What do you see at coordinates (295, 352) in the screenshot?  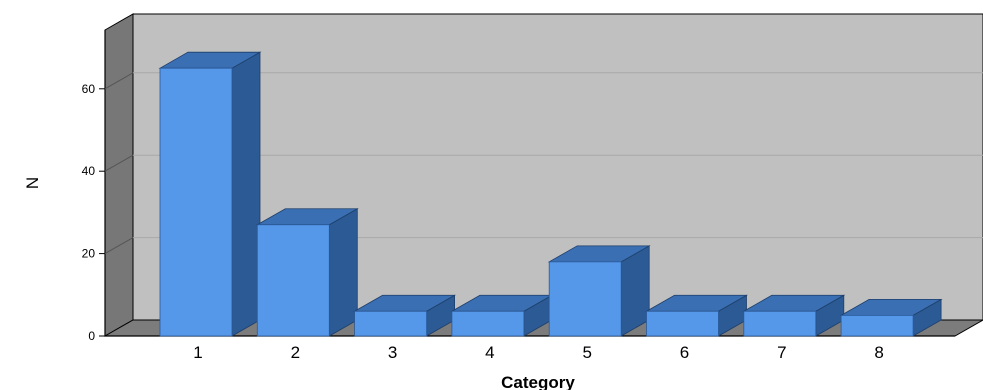 I see `x-tick-label: 2` at bounding box center [295, 352].